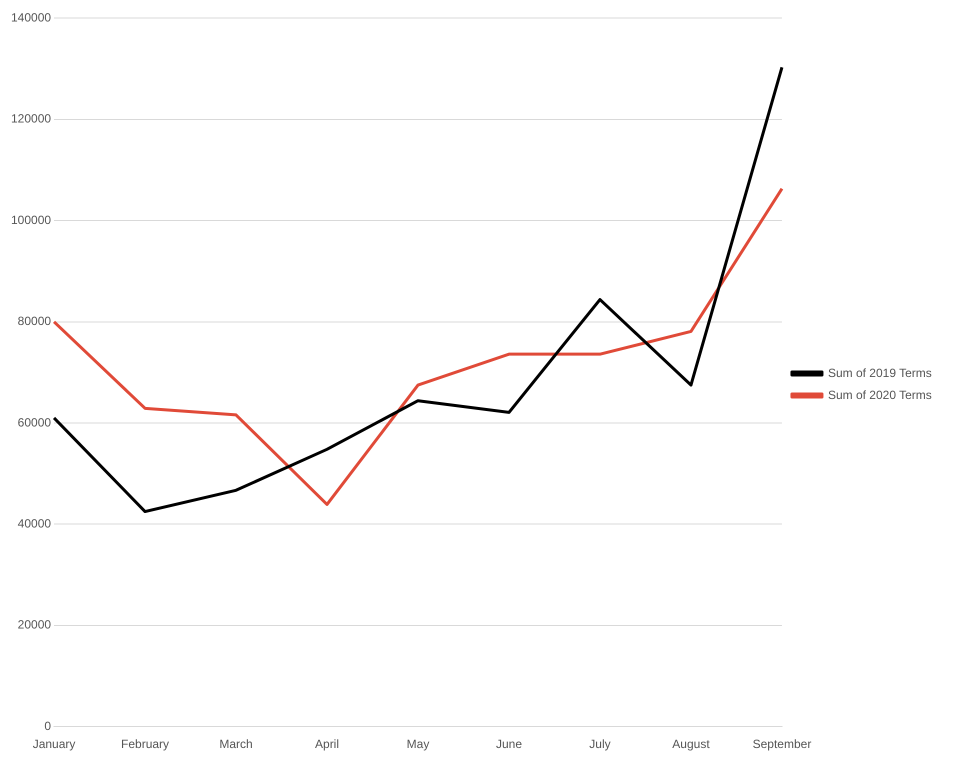  I want to click on x-tick-label: June, so click(509, 744).